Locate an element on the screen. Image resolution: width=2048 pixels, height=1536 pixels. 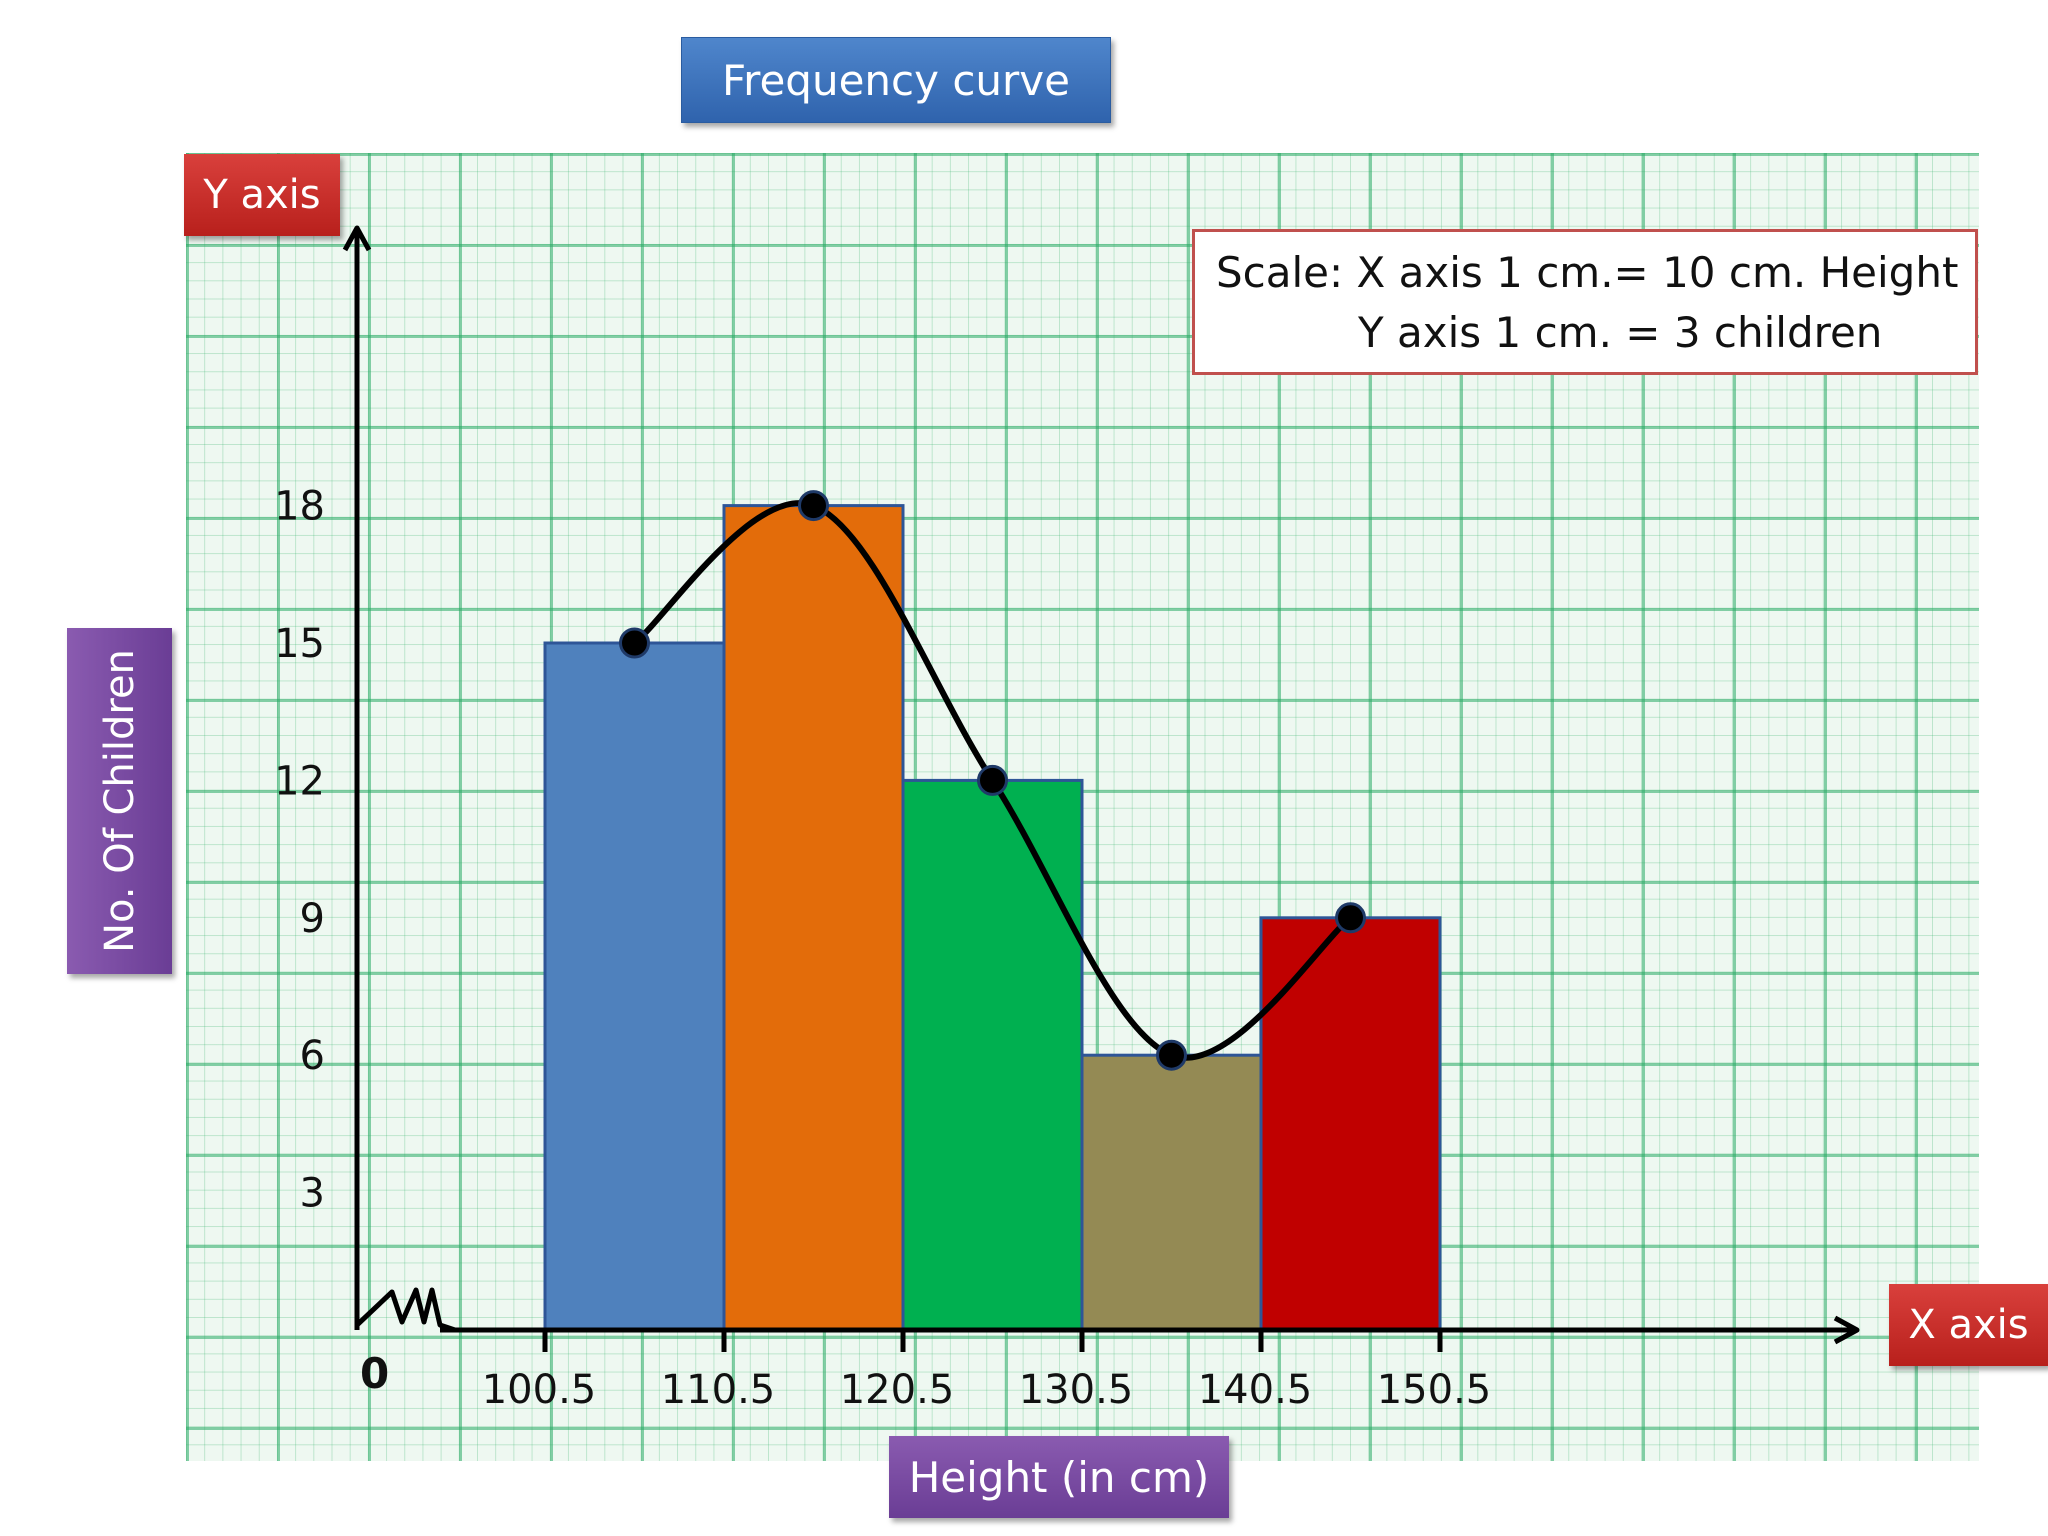
origin-label: 0 is located at coordinates (374, 1373).